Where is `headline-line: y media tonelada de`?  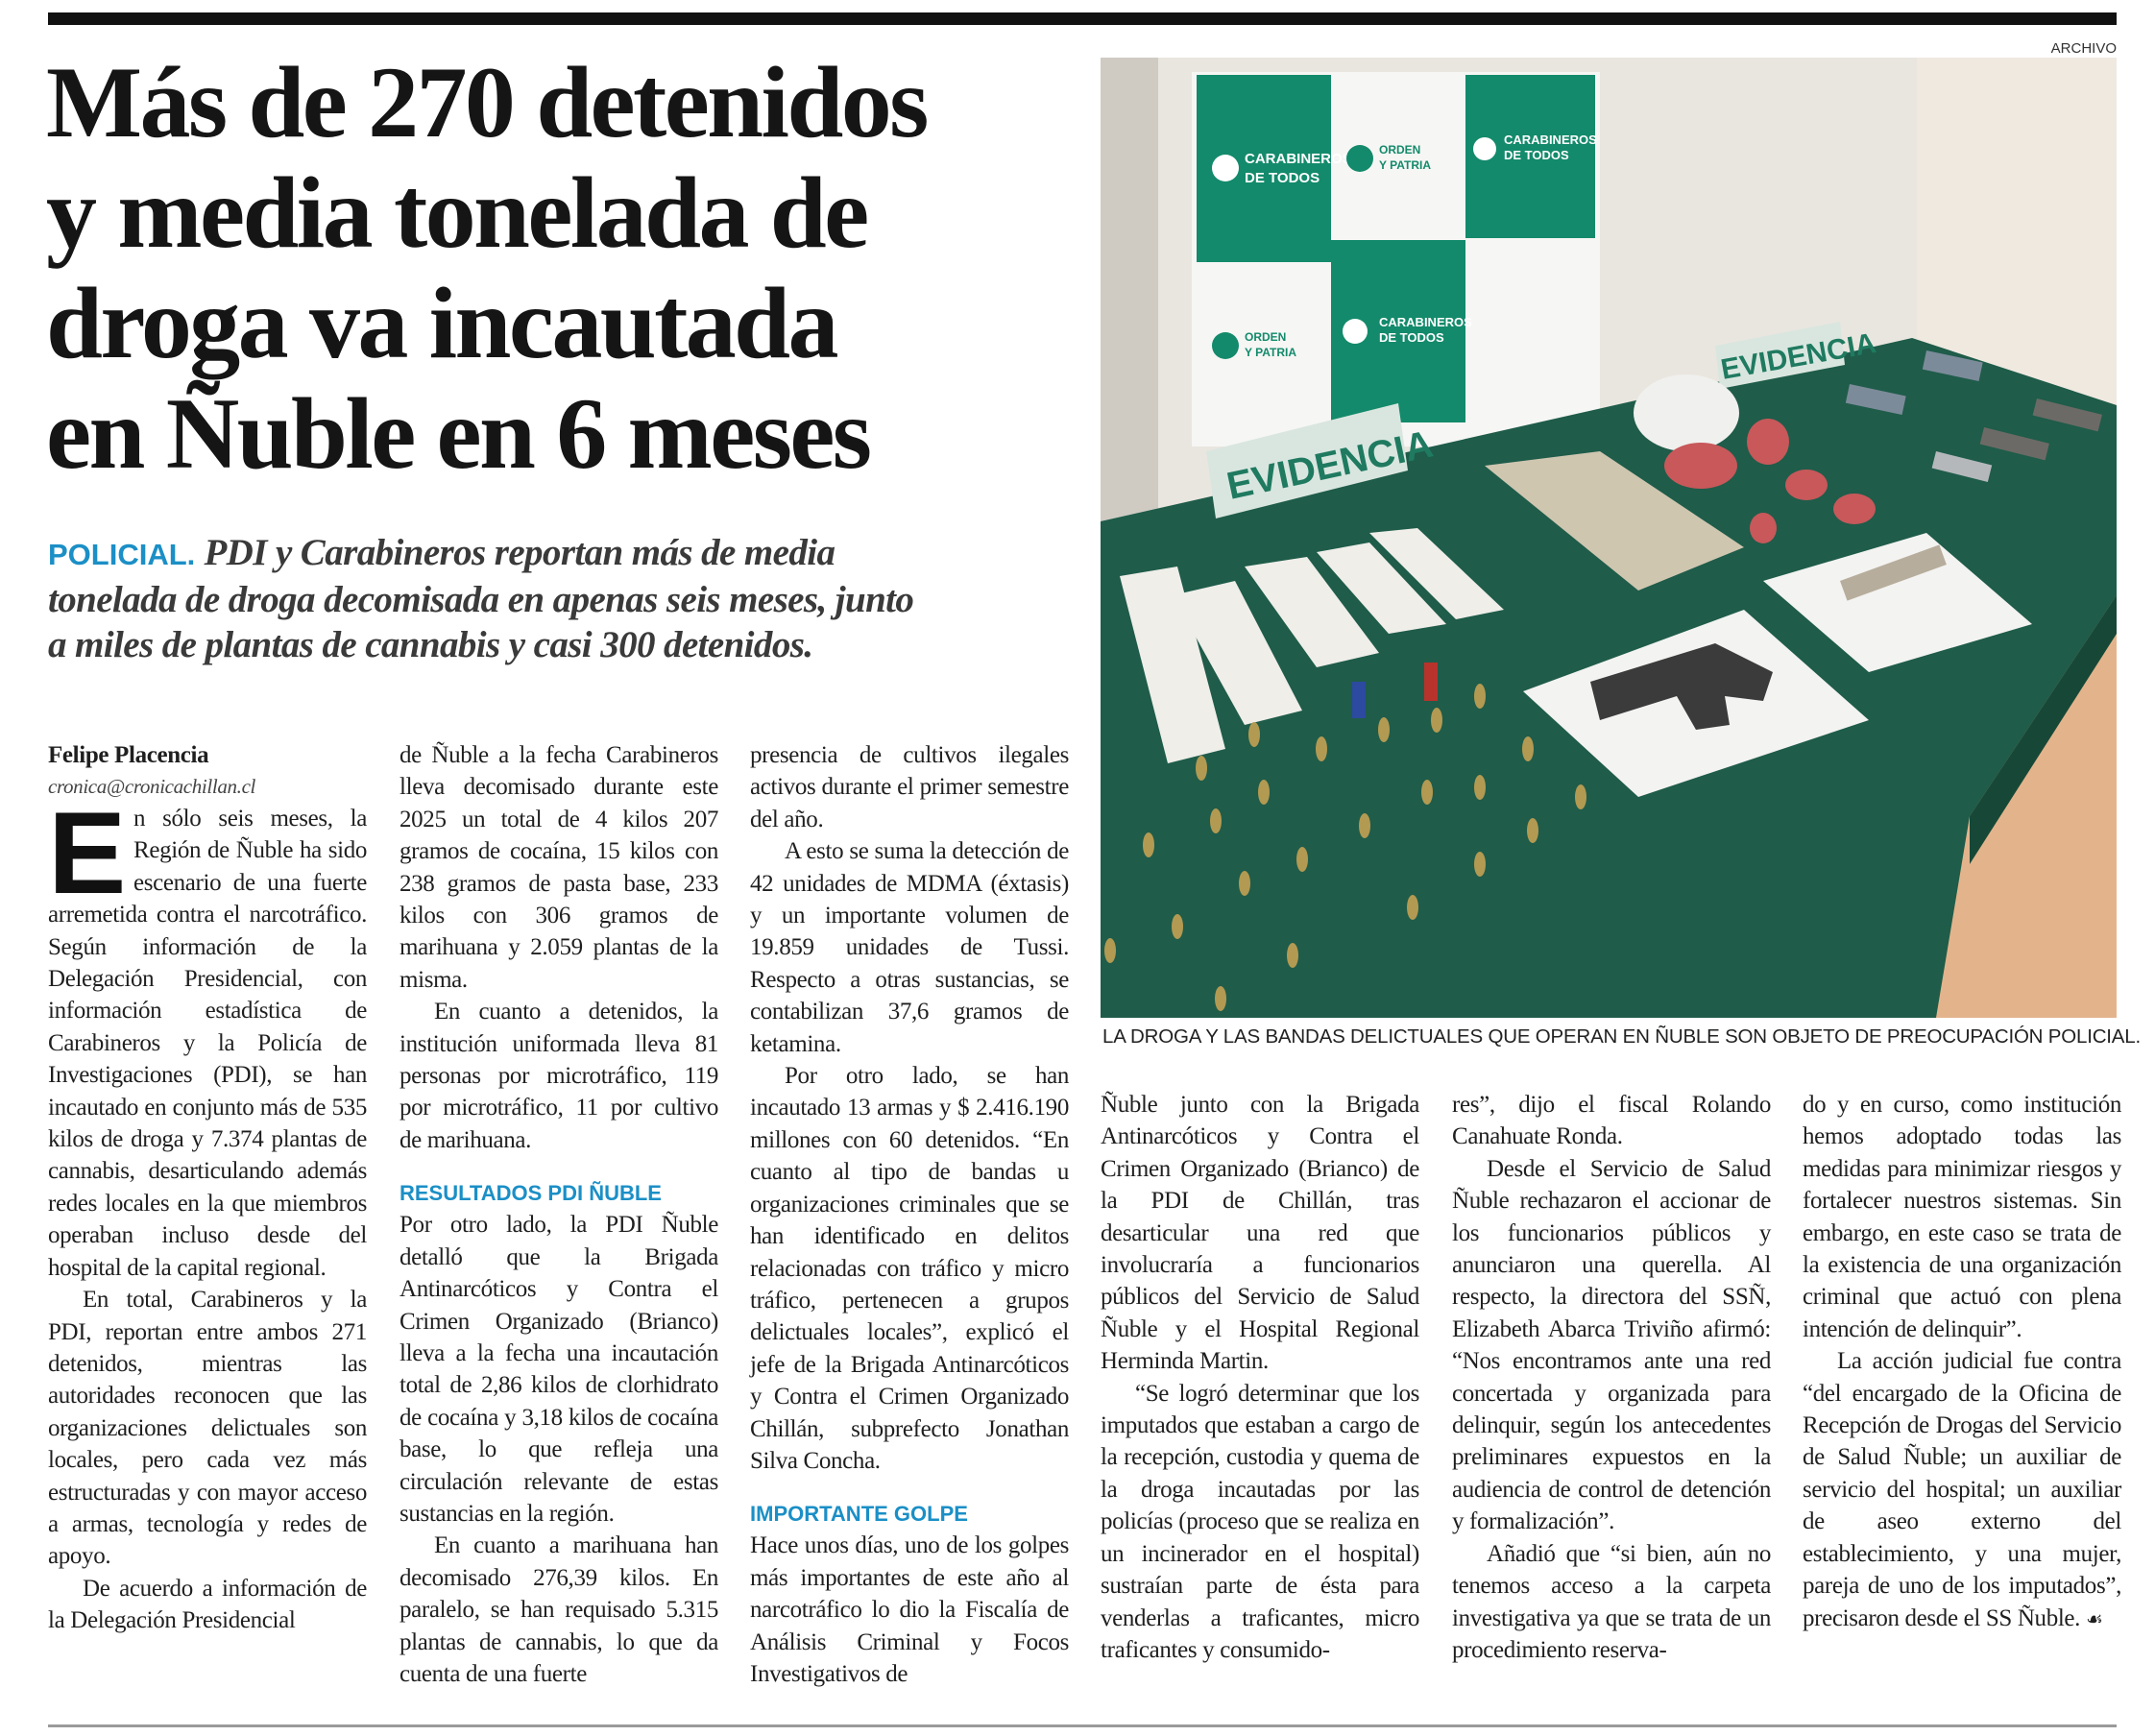
headline-line: y media tonelada de is located at coordinates (457, 213).